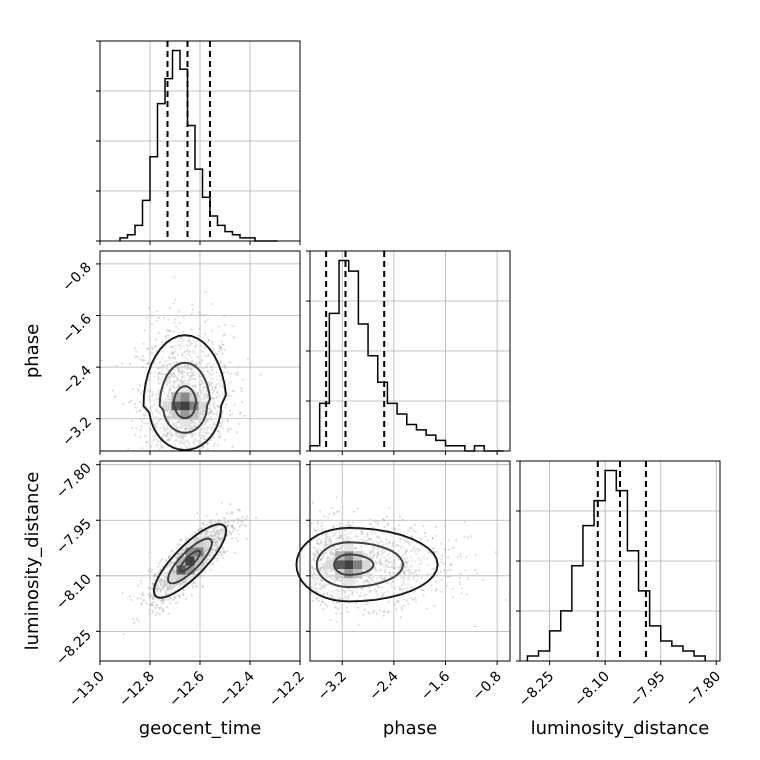 This screenshot has height=760, width=760. Describe the element at coordinates (176, 397) in the screenshot. I see `density-bin` at that location.